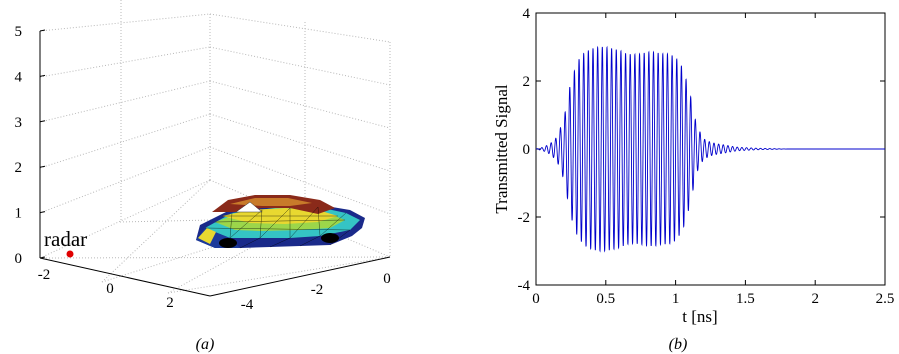  I want to click on panel-b-y-tick-label: 2, so click(527, 82).